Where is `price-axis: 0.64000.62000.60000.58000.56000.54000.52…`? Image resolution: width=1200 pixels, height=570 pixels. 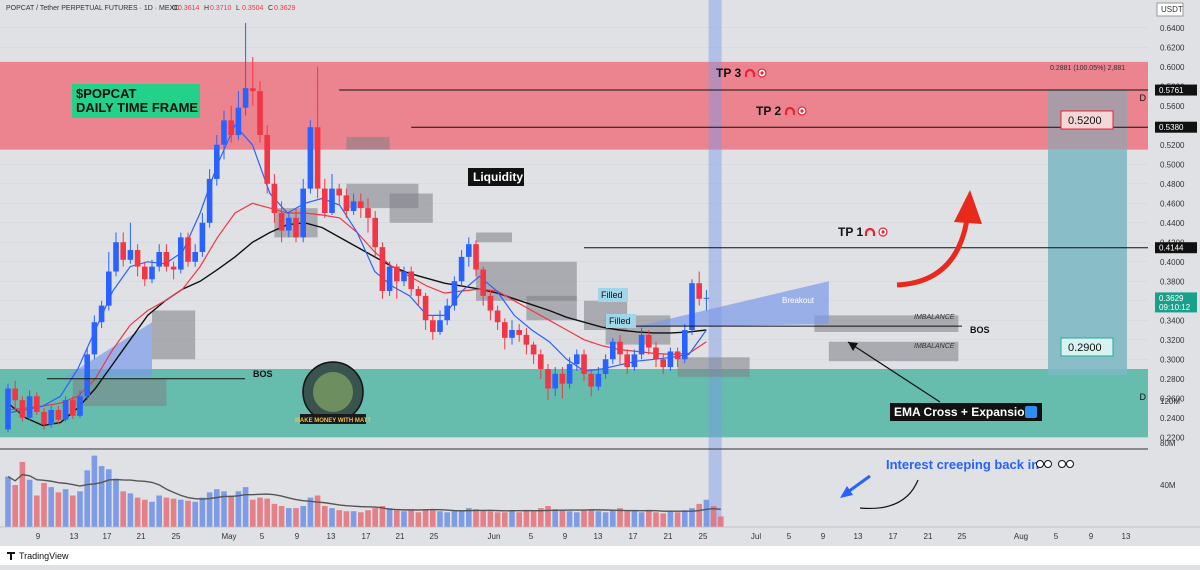 price-axis: 0.64000.62000.60000.58000.56000.54000.52… is located at coordinates (1174, 272).